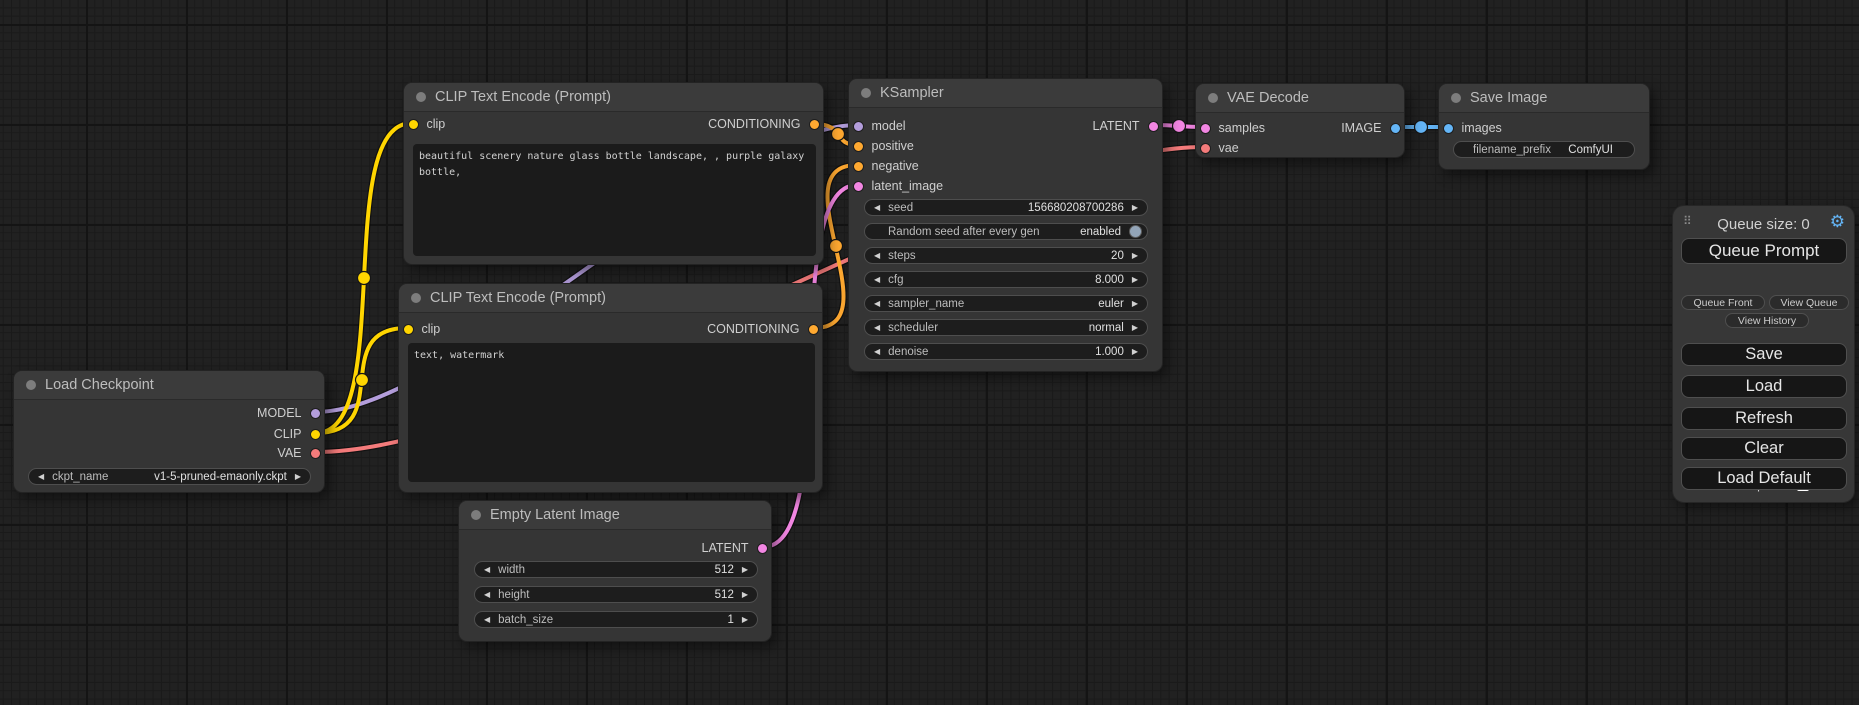 This screenshot has width=1859, height=705. I want to click on batch-size-widget: ◀ batch_size 1 ▶, so click(616, 619).